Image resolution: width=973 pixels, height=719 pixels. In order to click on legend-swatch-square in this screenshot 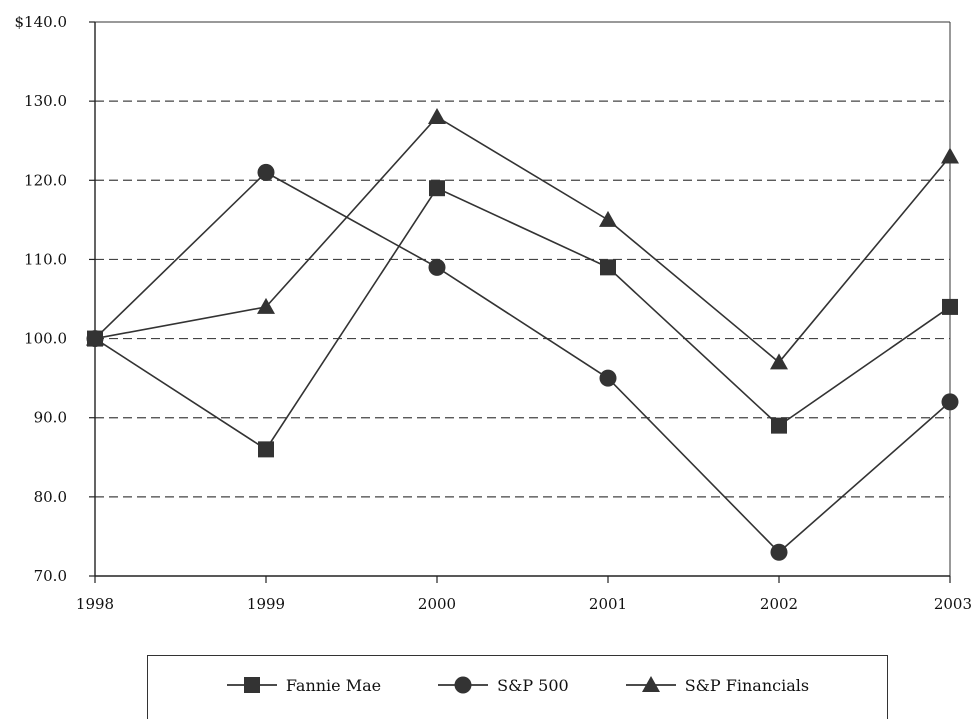, I will do `click(251, 685)`.